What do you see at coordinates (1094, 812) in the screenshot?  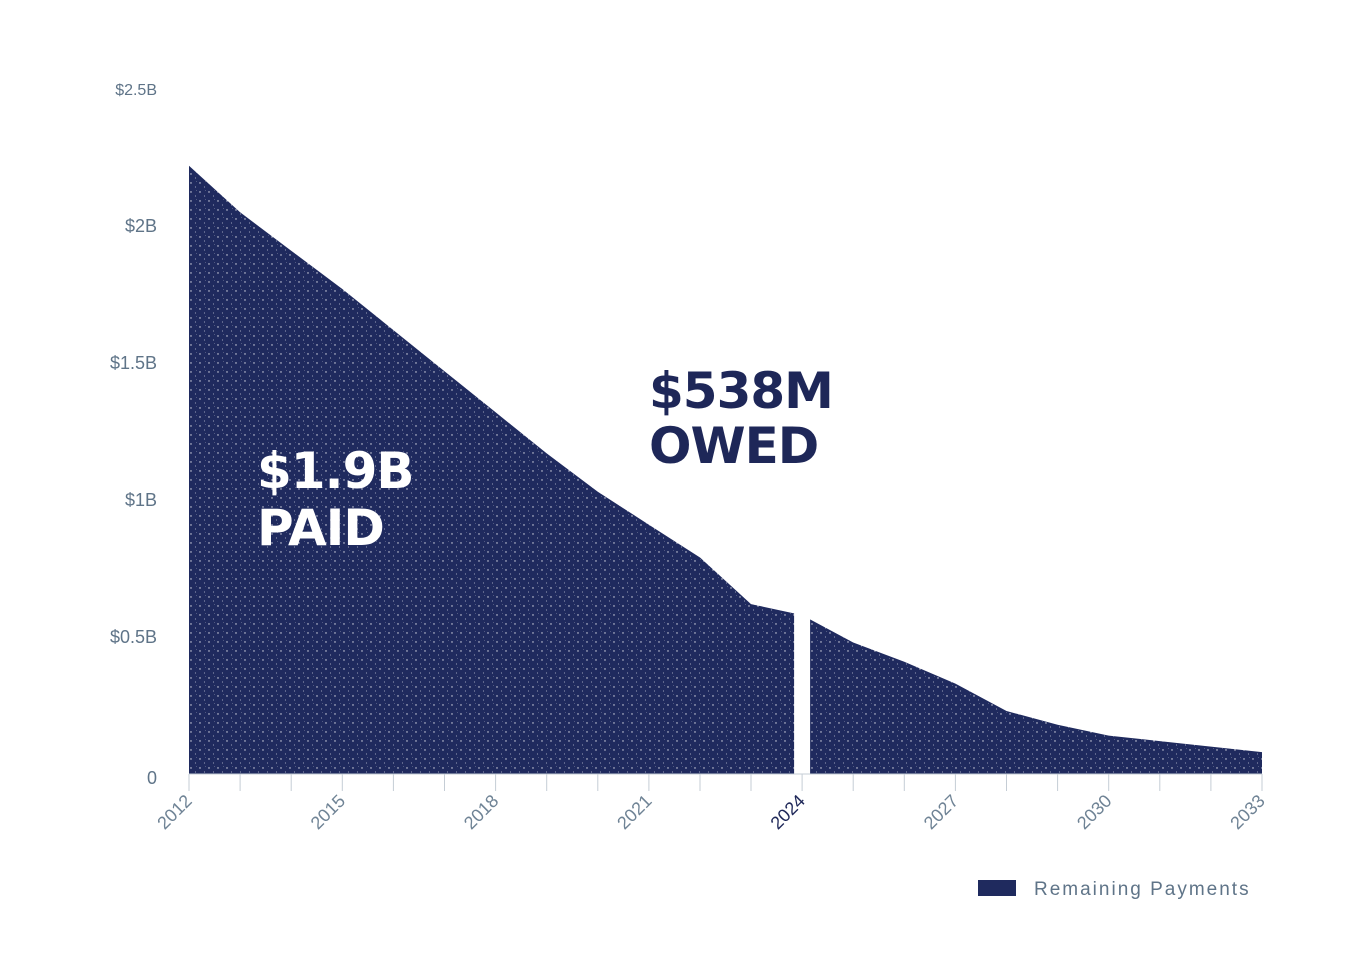 I see `x-tick-label: 2030` at bounding box center [1094, 812].